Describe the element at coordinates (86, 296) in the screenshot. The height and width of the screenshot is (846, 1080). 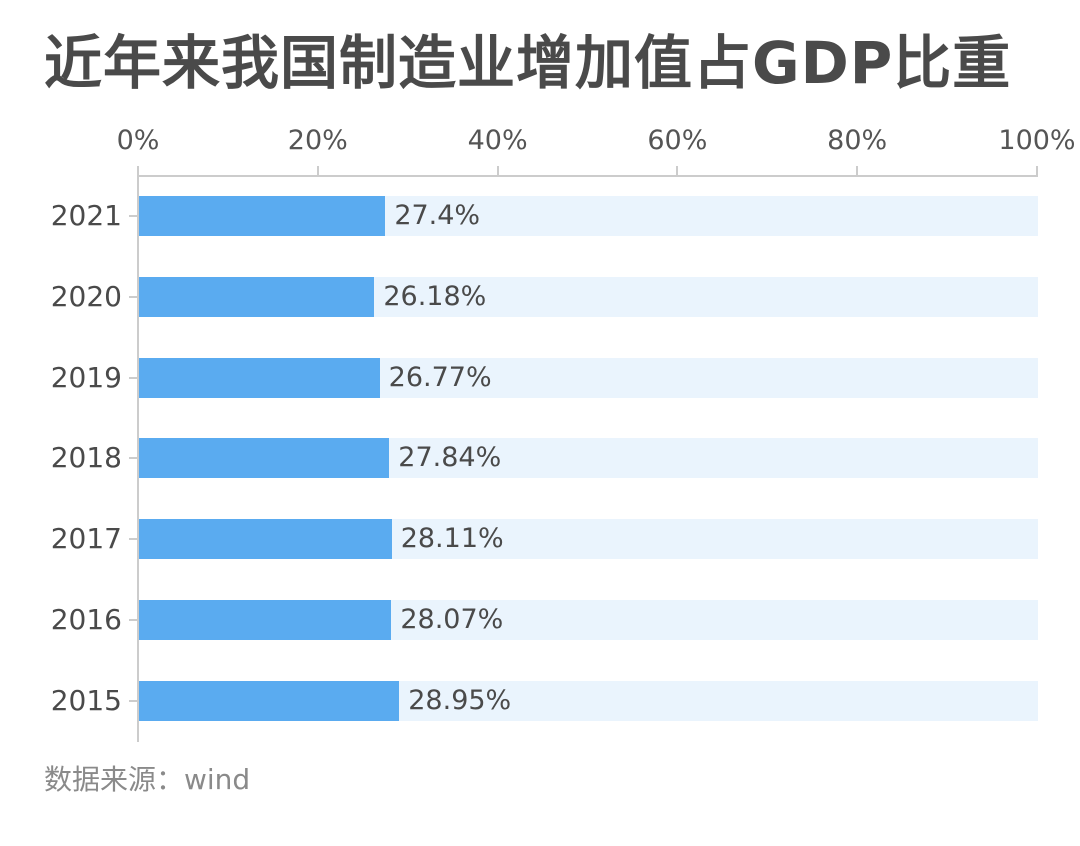
I see `y-category-label: 2020` at that location.